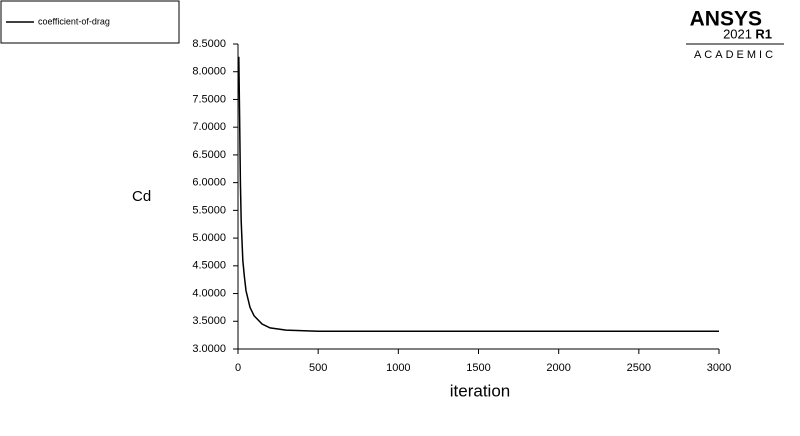  I want to click on y-tick-label: 4.0000, so click(209, 293).